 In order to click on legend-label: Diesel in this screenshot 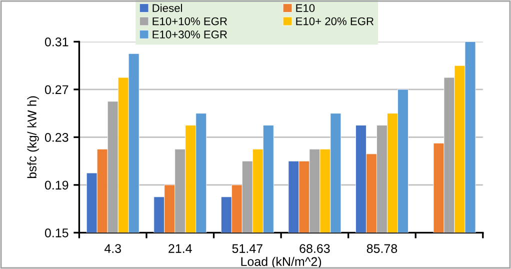, I will do `click(167, 8)`.